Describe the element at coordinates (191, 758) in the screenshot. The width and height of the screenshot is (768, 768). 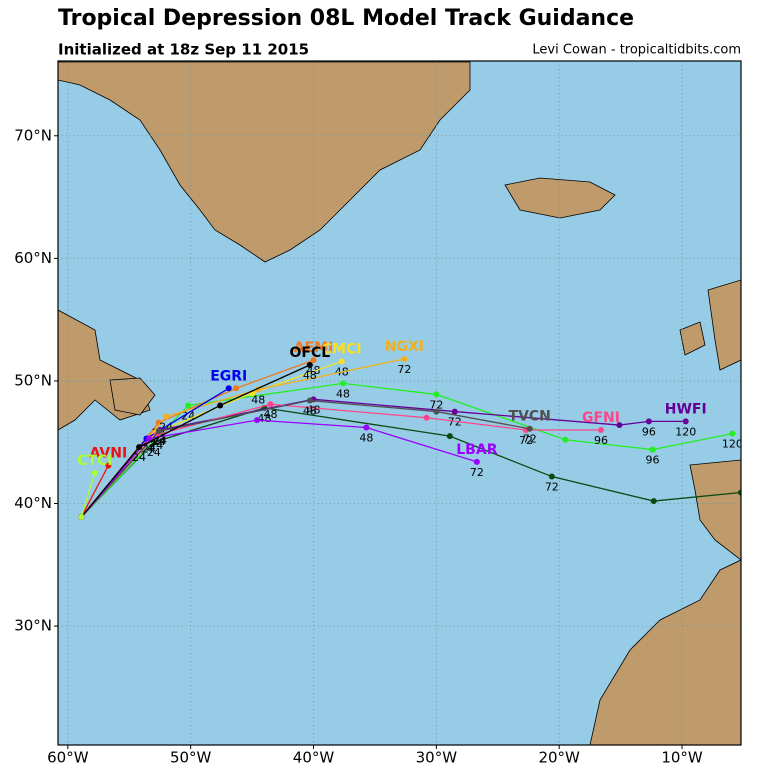
I see `x-tick-label: 50°W` at that location.